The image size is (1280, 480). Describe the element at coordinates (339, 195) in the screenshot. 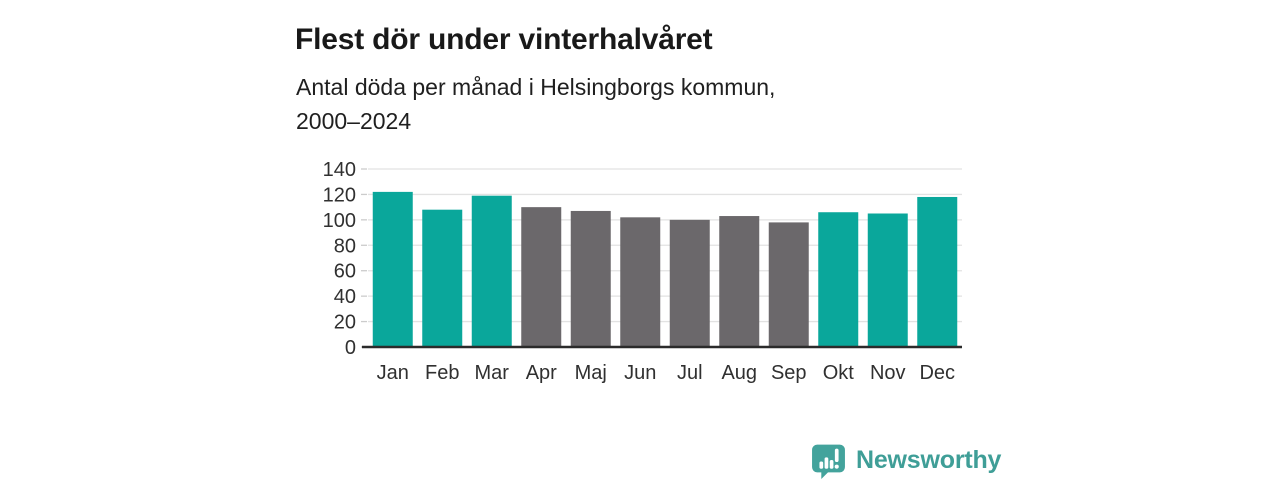

I see `y-axis-label-120: 120` at that location.